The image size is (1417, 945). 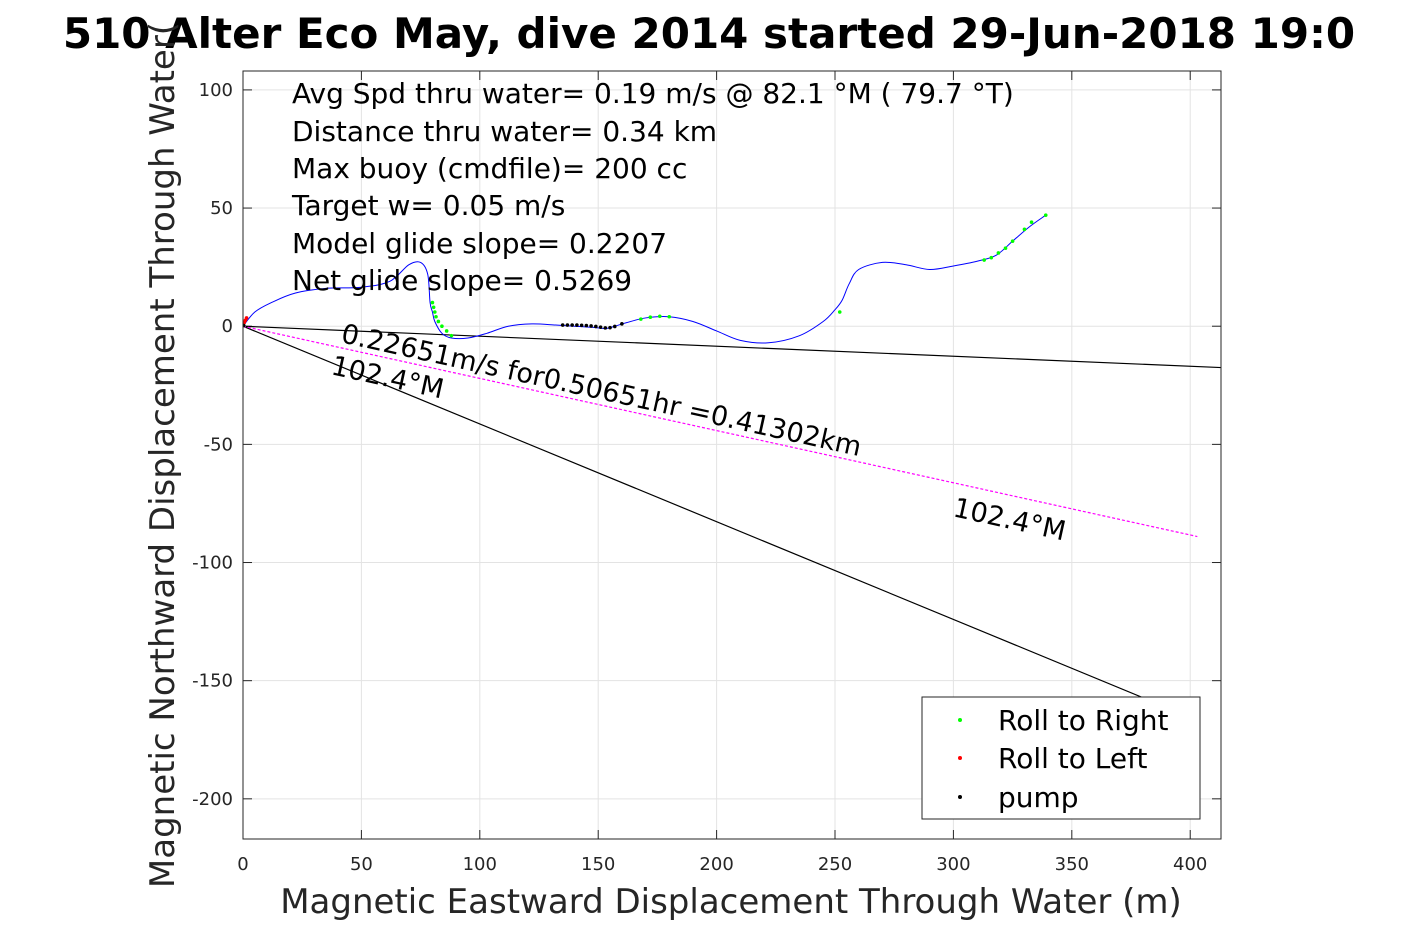 I want to click on y-tick-label: 0, so click(x=227, y=326).